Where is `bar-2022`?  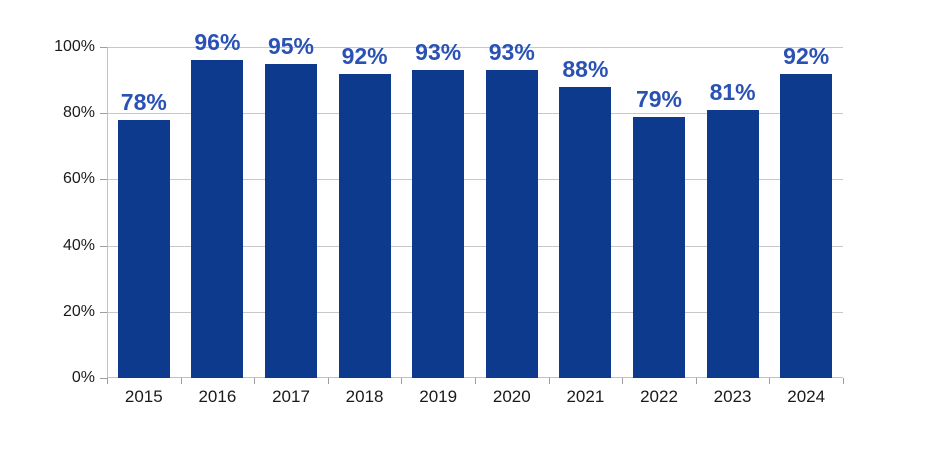
bar-2022 is located at coordinates (659, 247).